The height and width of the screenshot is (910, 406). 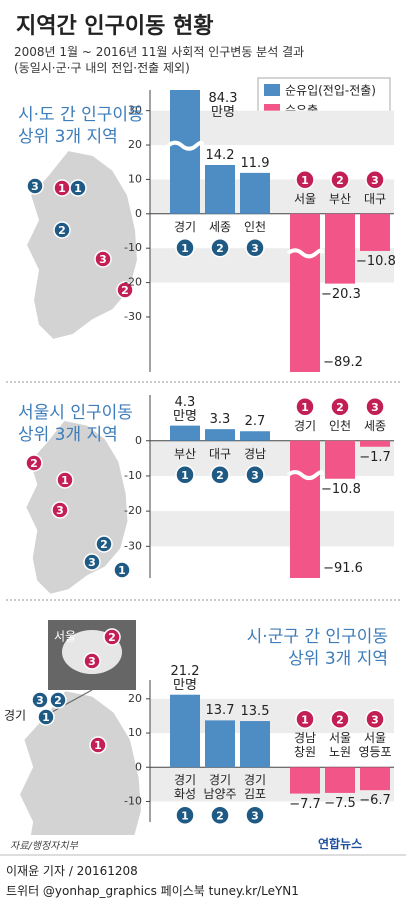 What do you see at coordinates (223, 105) in the screenshot?
I see `value-label: 84.3 만명` at bounding box center [223, 105].